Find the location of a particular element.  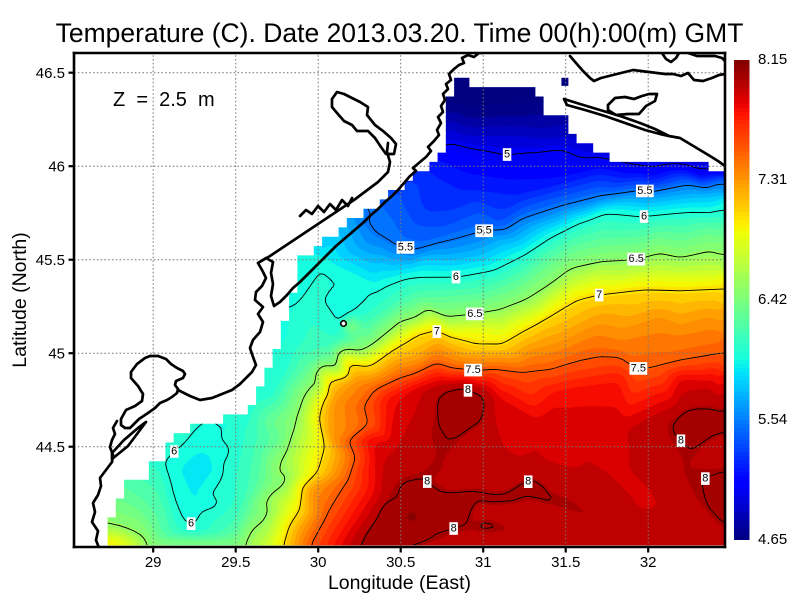

svg-text: 32 is located at coordinates (648, 562).